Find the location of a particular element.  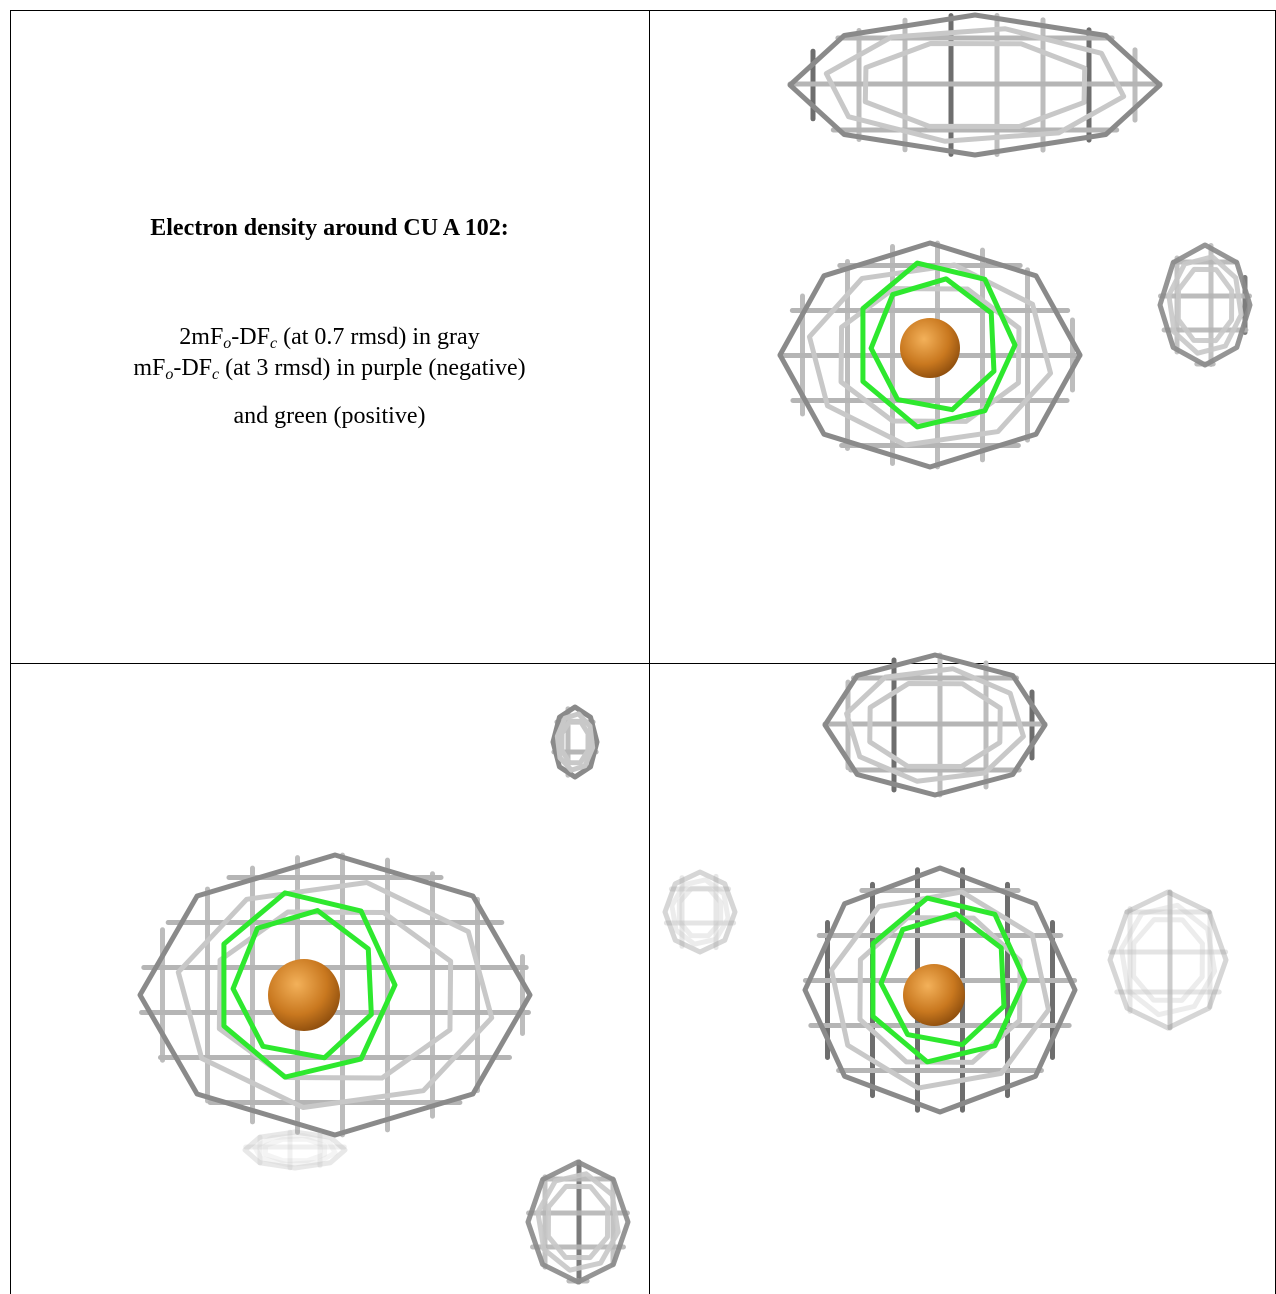

caption-text: 2mF is located at coordinates (201, 337).